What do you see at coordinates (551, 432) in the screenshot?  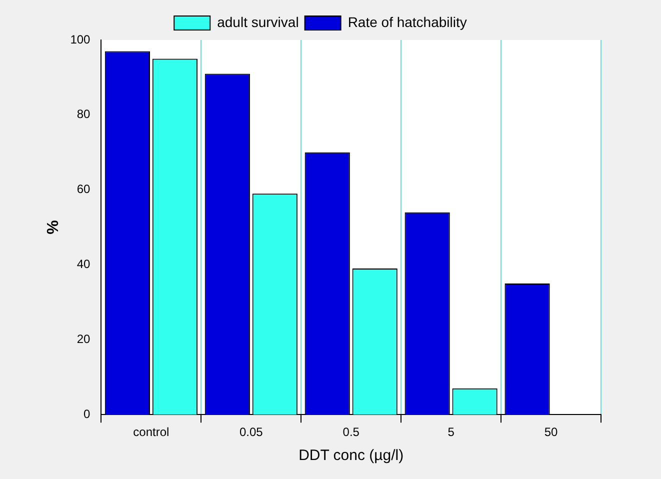 I see `x-tick-label: 50` at bounding box center [551, 432].